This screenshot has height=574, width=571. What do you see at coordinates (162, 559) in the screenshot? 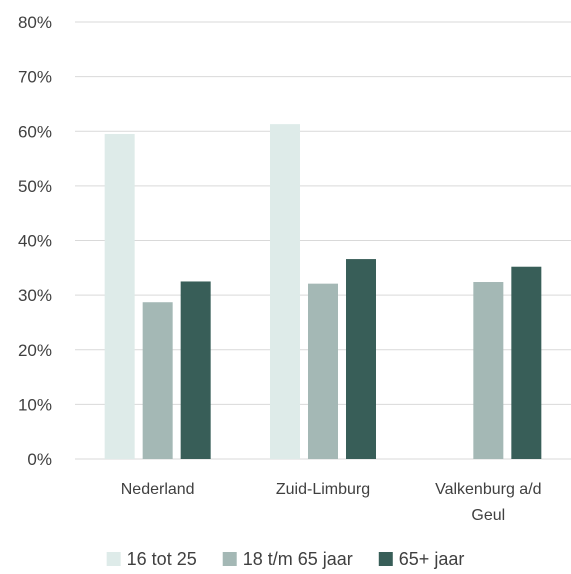
I see `legend-label-1: 16 tot 25` at bounding box center [162, 559].